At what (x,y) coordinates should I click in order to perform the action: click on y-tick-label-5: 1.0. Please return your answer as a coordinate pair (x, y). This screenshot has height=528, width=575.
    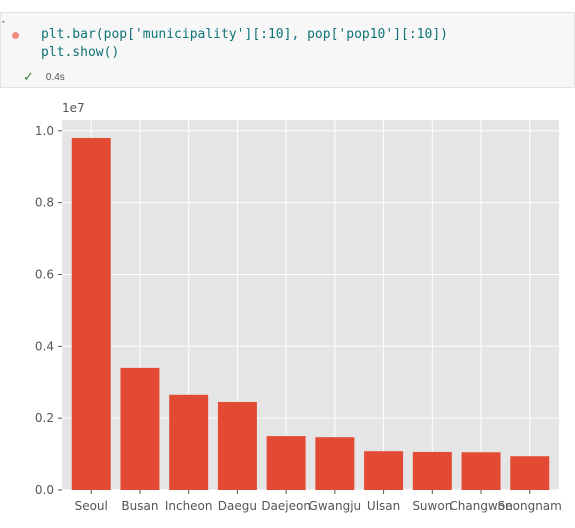
    Looking at the image, I should click on (44, 131).